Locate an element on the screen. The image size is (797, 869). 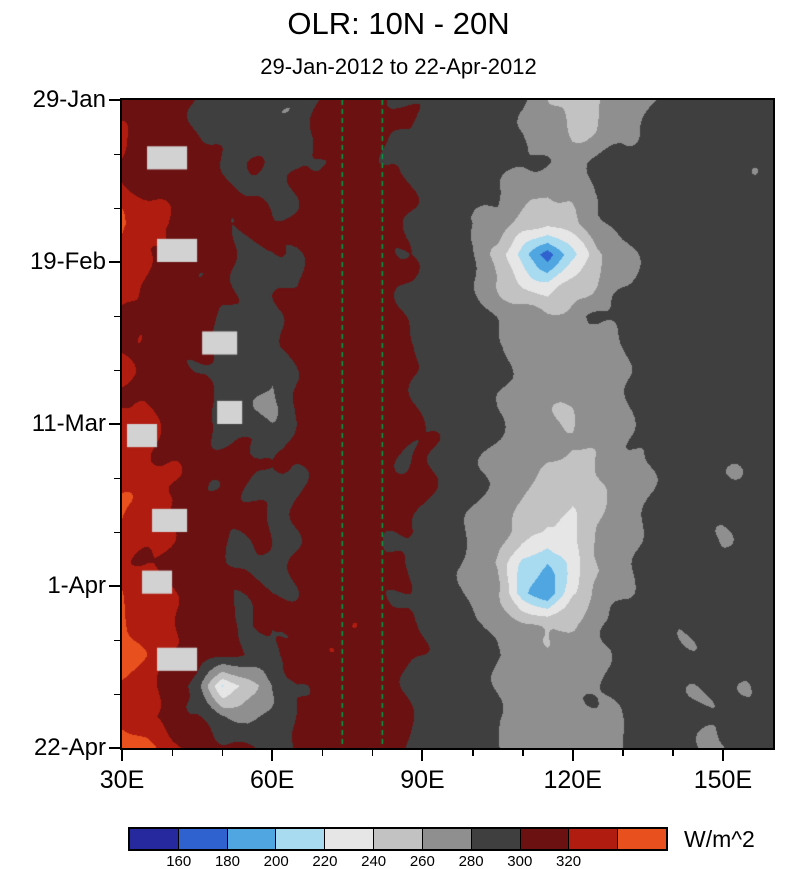
colorbar-tick-label: 320 is located at coordinates (569, 861).